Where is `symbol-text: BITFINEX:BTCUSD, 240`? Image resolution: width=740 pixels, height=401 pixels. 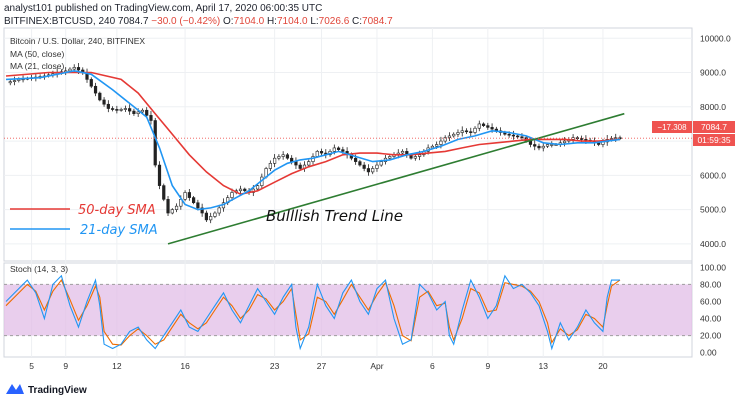
symbol-text: BITFINEX:BTCUSD, 240 is located at coordinates (60, 21).